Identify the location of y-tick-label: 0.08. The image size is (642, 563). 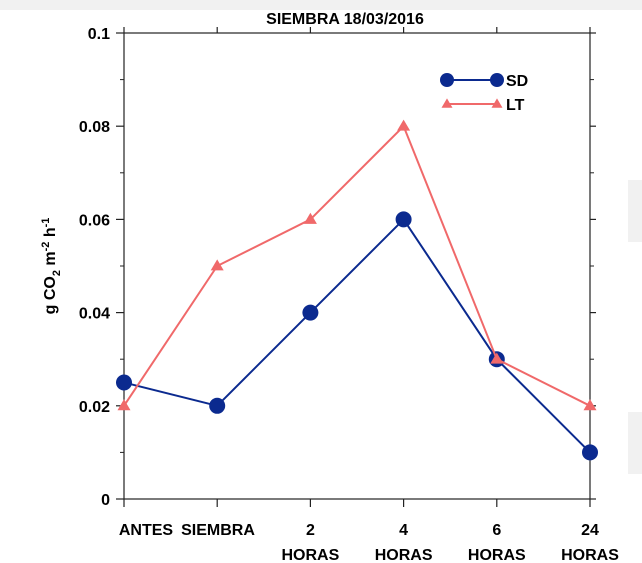
(94, 127).